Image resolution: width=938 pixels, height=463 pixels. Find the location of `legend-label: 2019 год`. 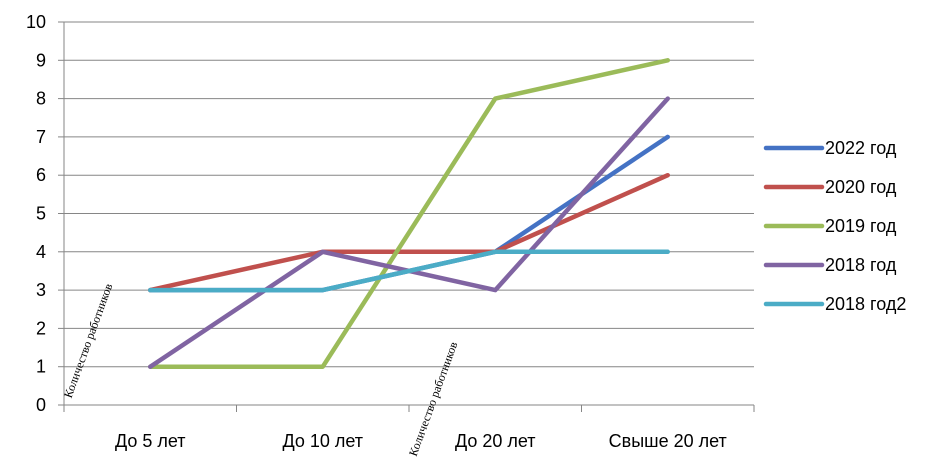

legend-label: 2019 год is located at coordinates (861, 226).